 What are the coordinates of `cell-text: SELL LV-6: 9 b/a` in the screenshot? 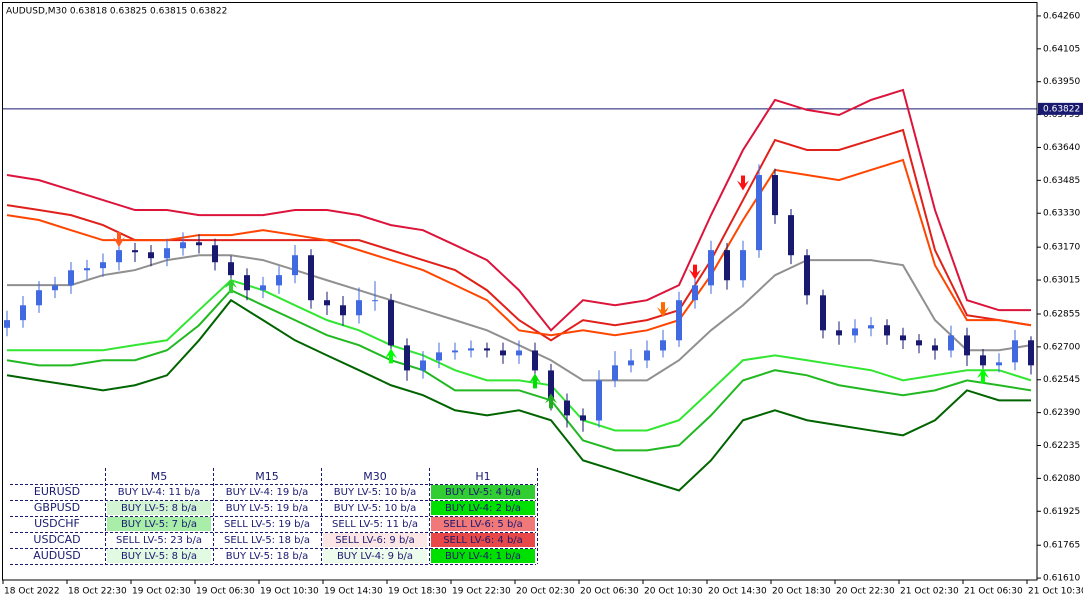 It's located at (375, 540).